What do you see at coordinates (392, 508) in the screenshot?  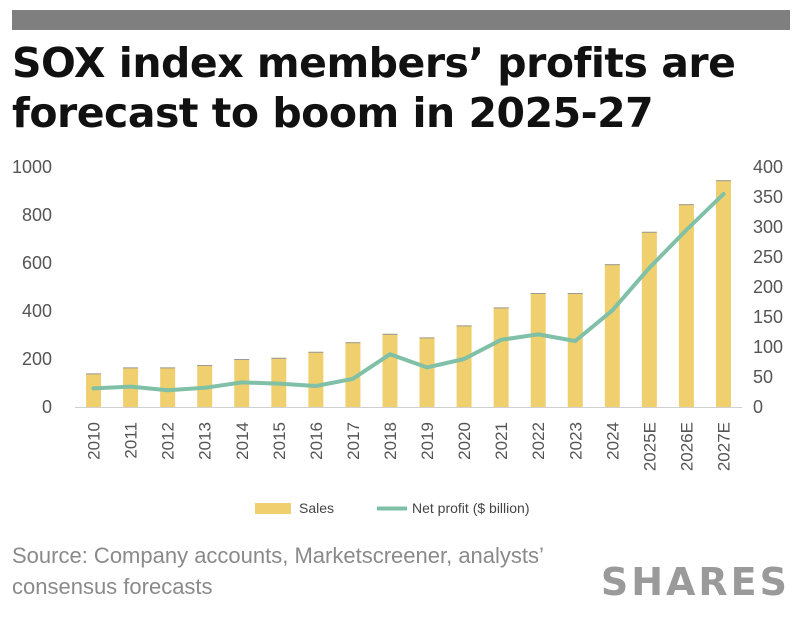 I see `legend: Sales Net profit ($ billion)` at bounding box center [392, 508].